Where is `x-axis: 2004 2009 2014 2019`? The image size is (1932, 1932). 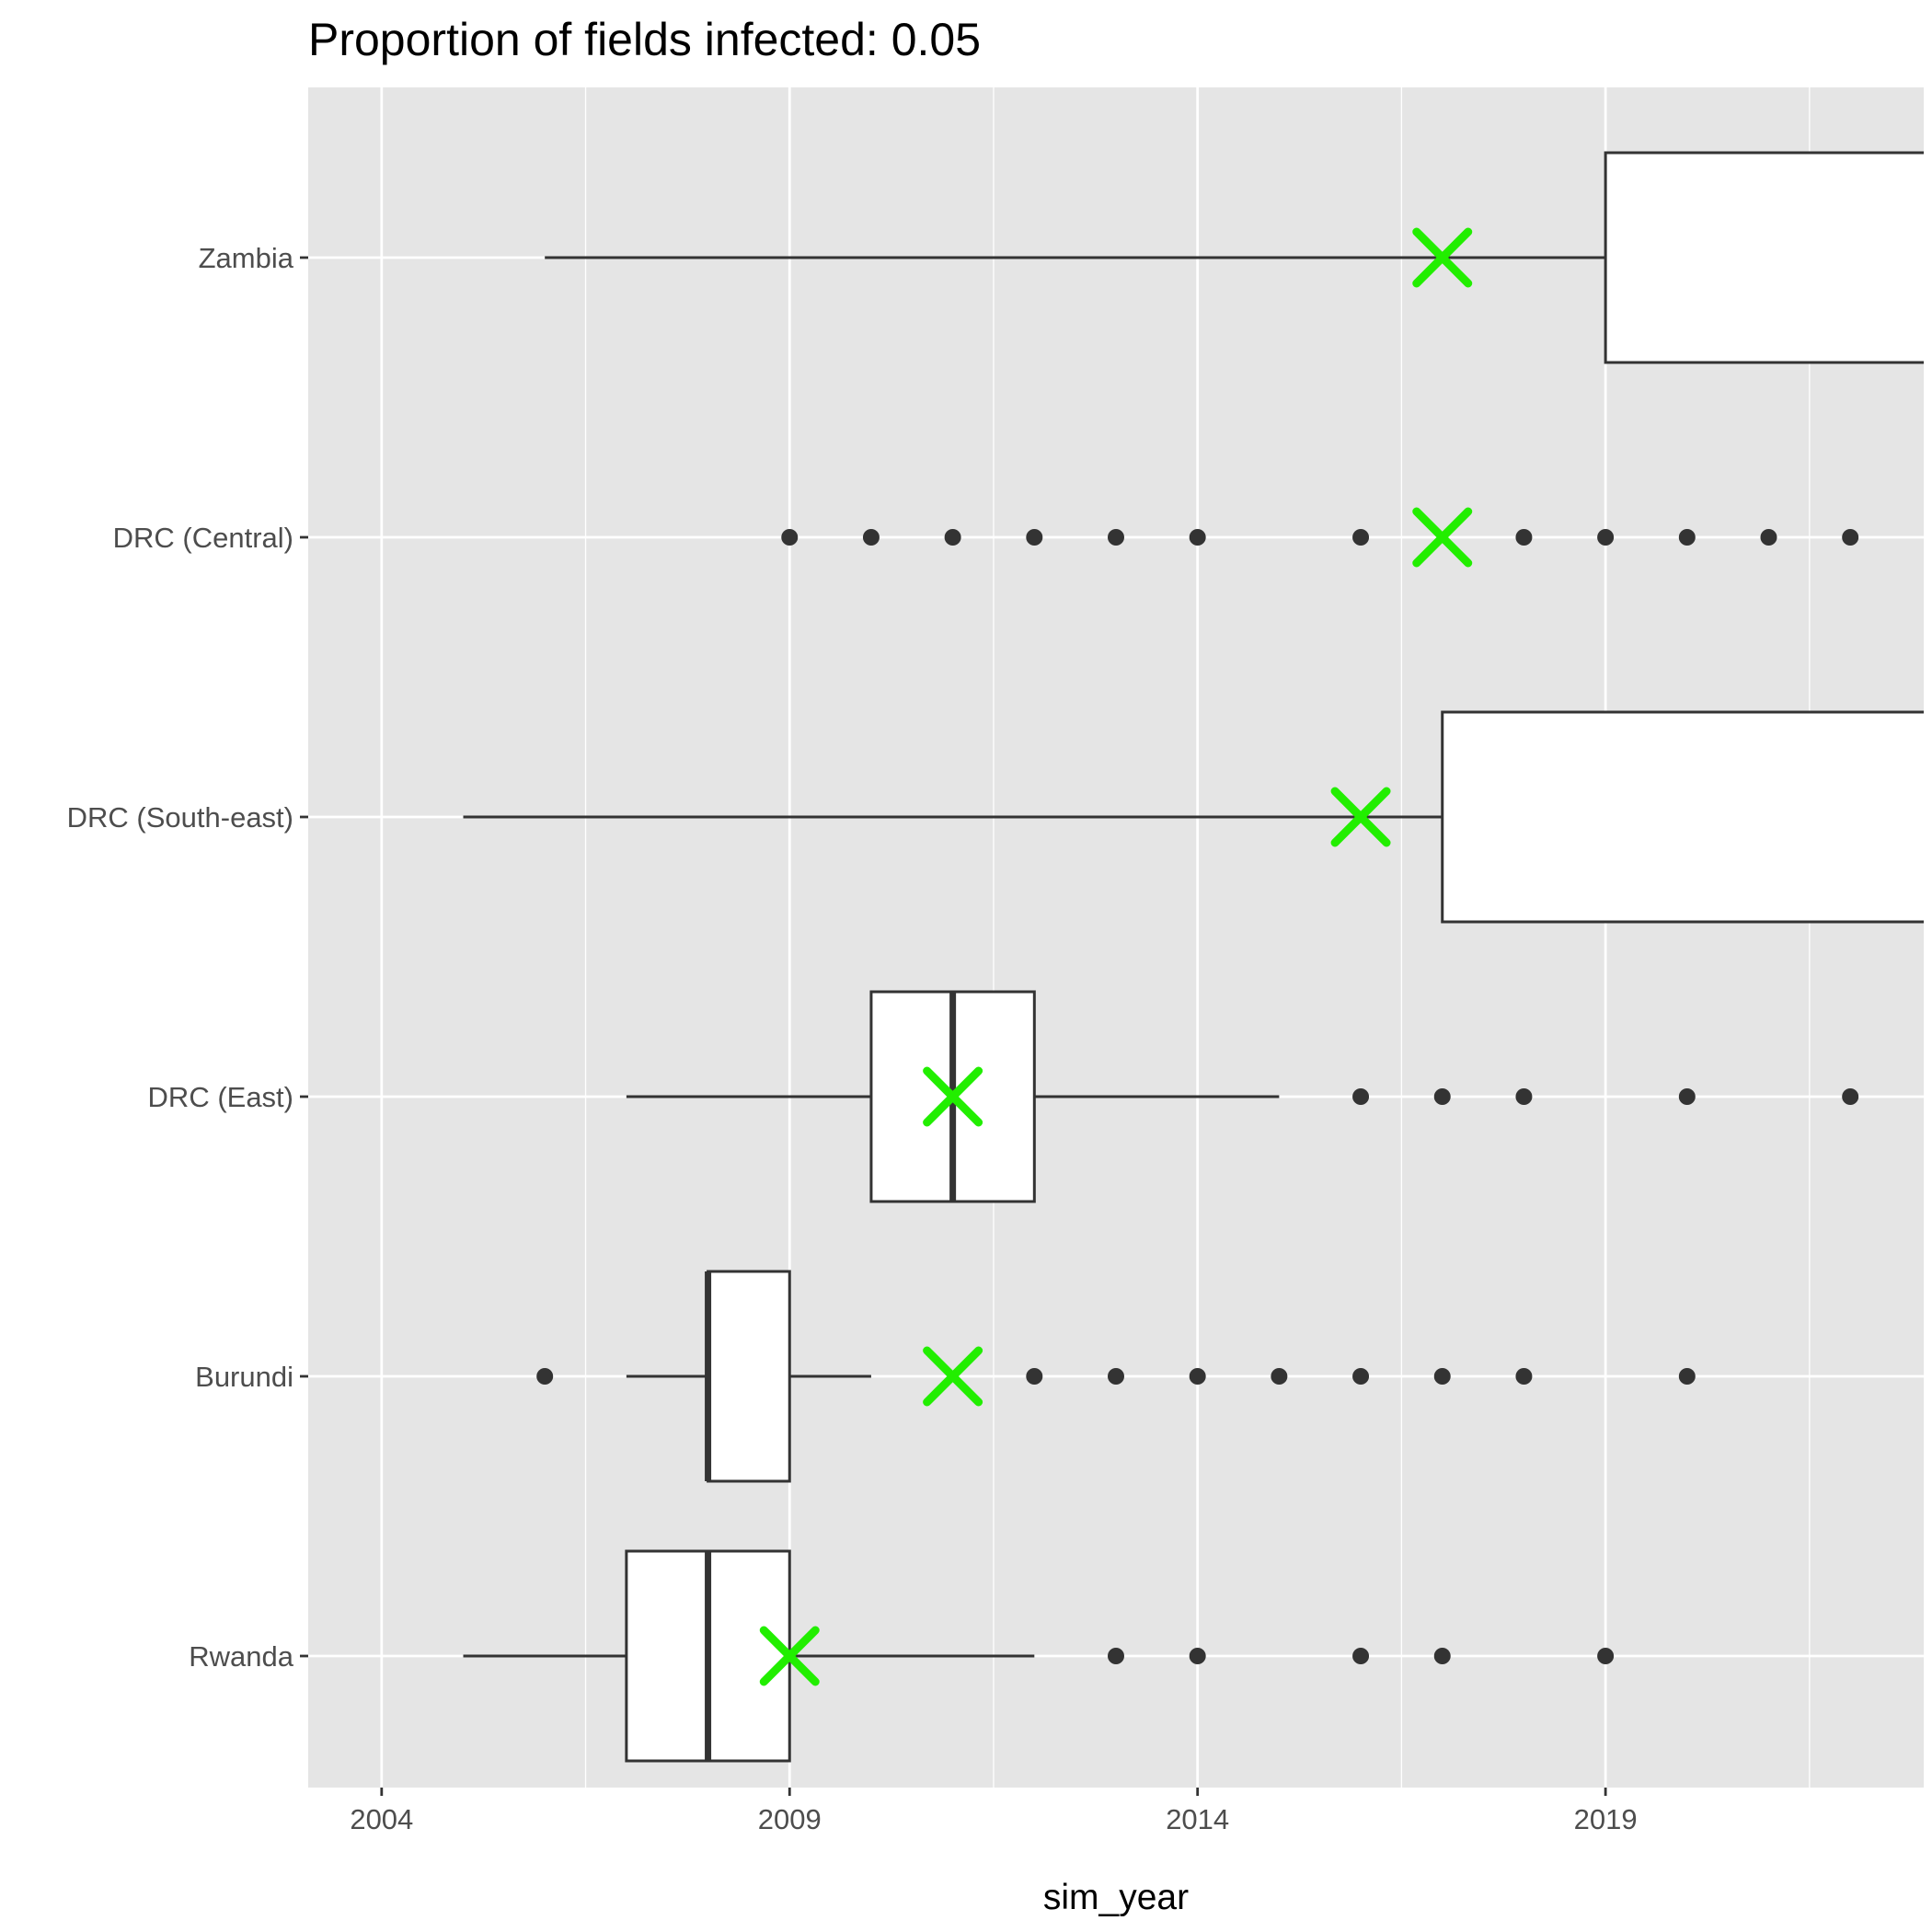
x-axis: 2004 2009 2014 2019 is located at coordinates (994, 1811).